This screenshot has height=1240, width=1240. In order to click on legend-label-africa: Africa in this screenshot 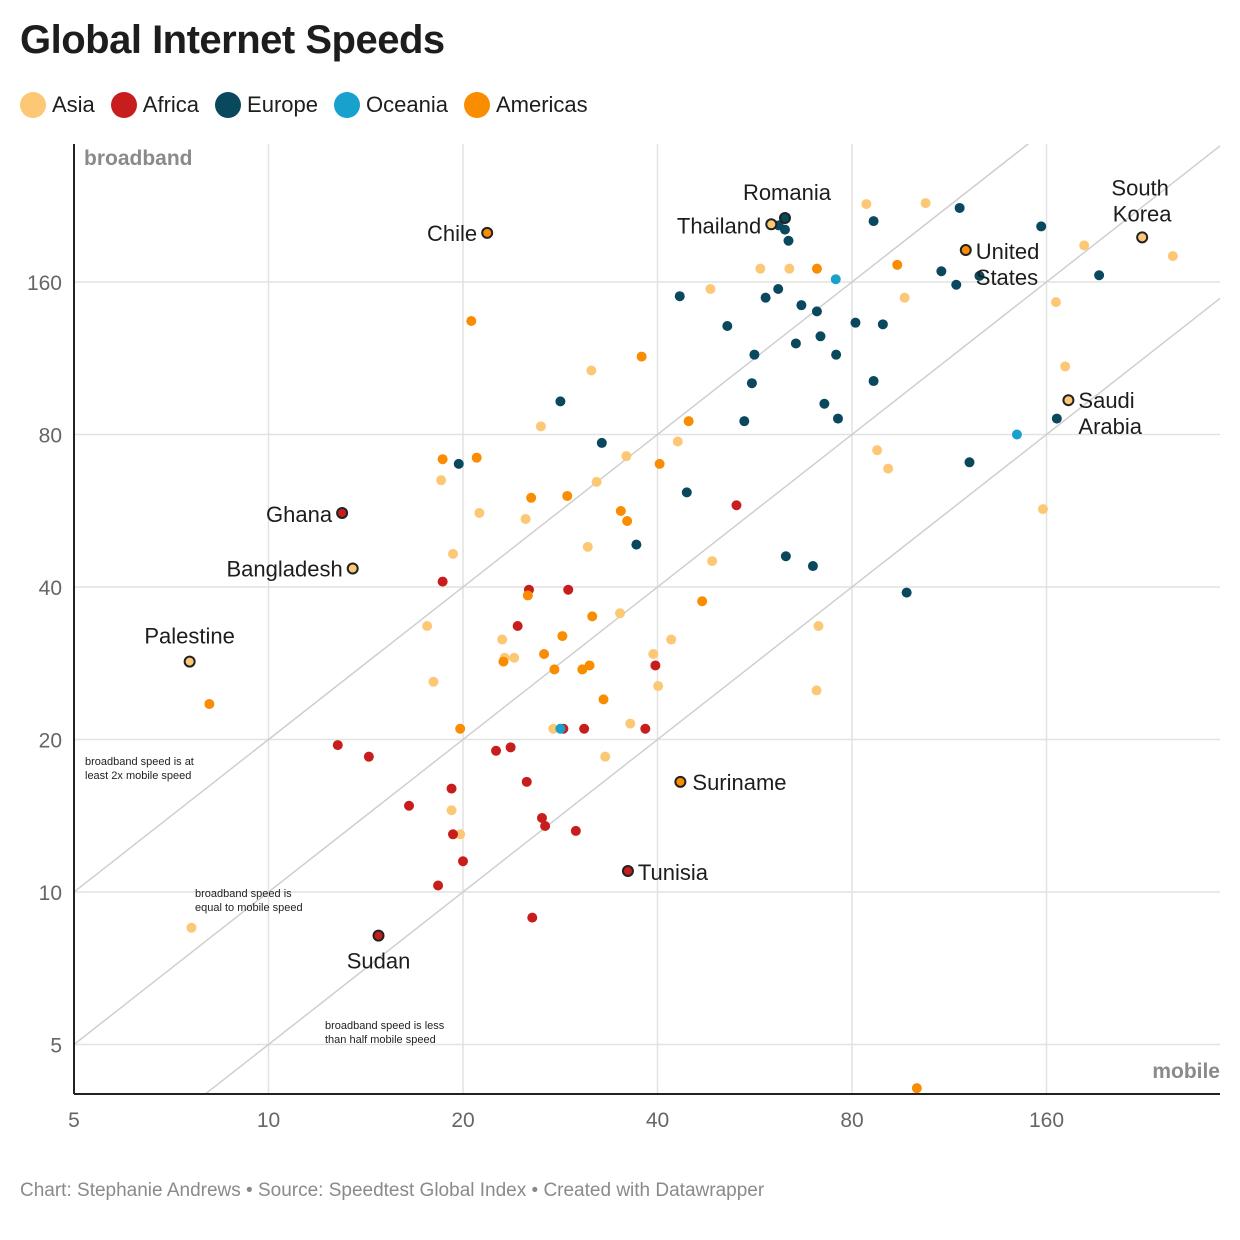, I will do `click(171, 104)`.